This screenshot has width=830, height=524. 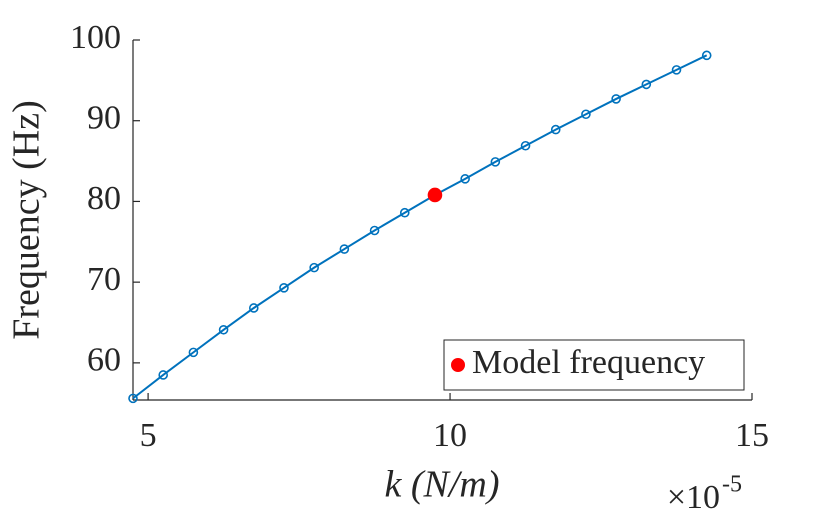 I want to click on x-tick-label: 5, so click(x=148, y=435).